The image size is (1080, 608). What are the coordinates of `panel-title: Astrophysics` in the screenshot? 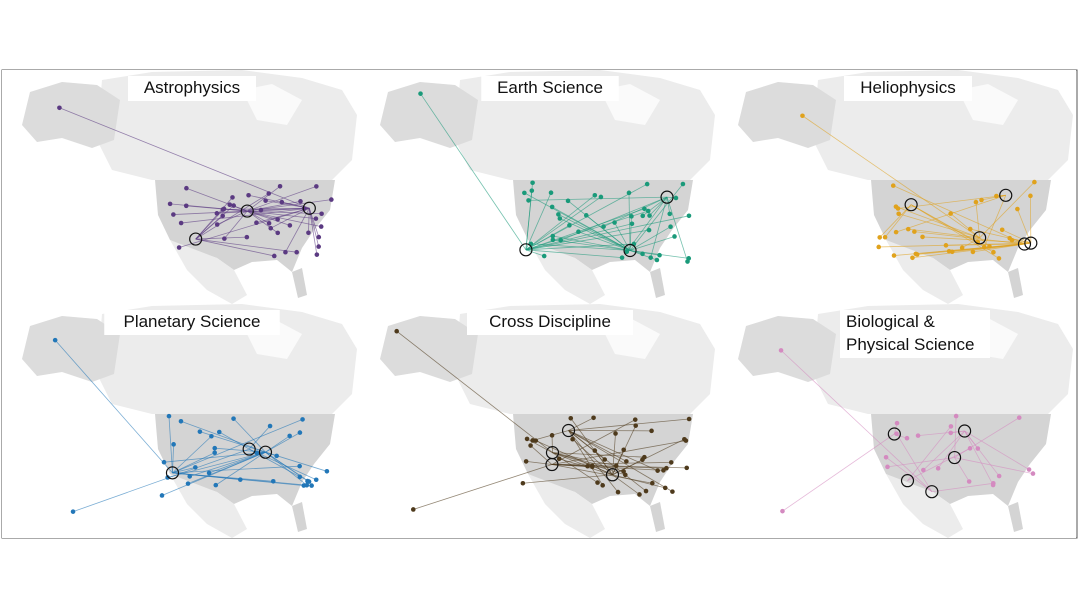 It's located at (192, 87).